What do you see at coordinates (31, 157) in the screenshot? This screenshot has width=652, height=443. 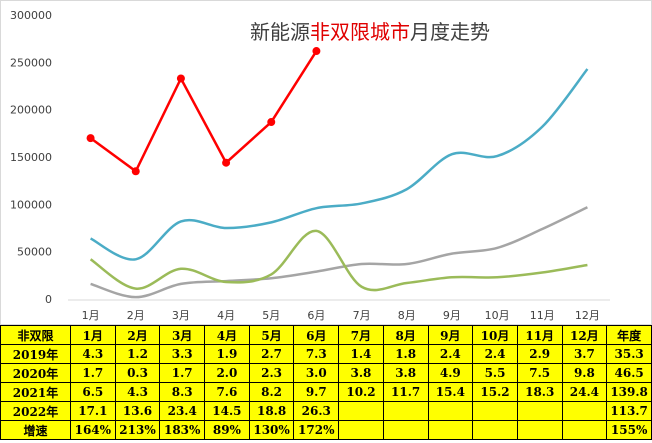 I see `y-tick-label: 150000` at bounding box center [31, 157].